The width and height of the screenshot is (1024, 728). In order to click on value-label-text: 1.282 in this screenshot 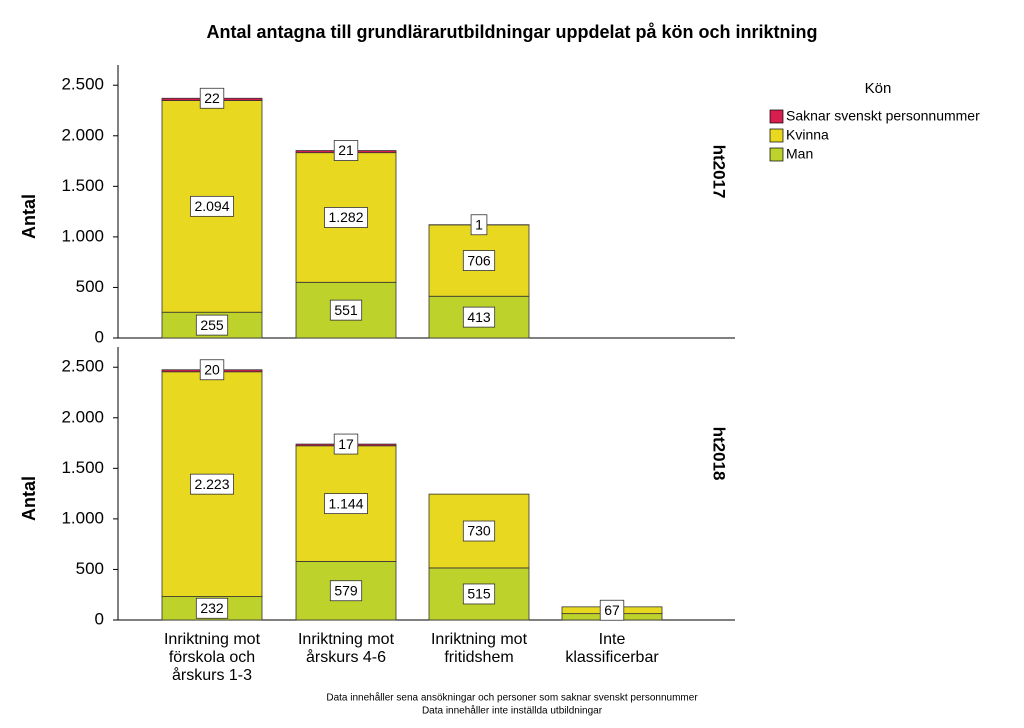, I will do `click(345, 217)`.